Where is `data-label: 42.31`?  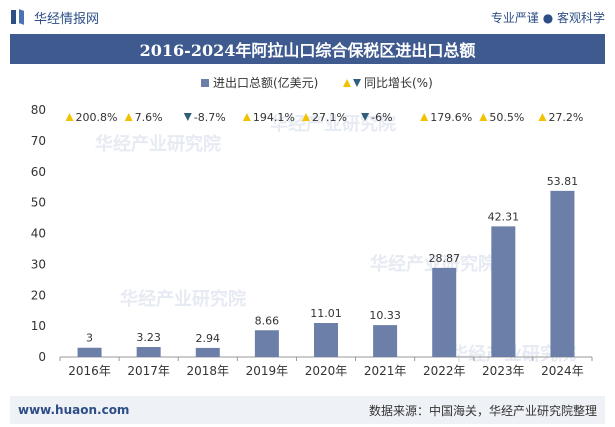 data-label: 42.31 is located at coordinates (504, 216).